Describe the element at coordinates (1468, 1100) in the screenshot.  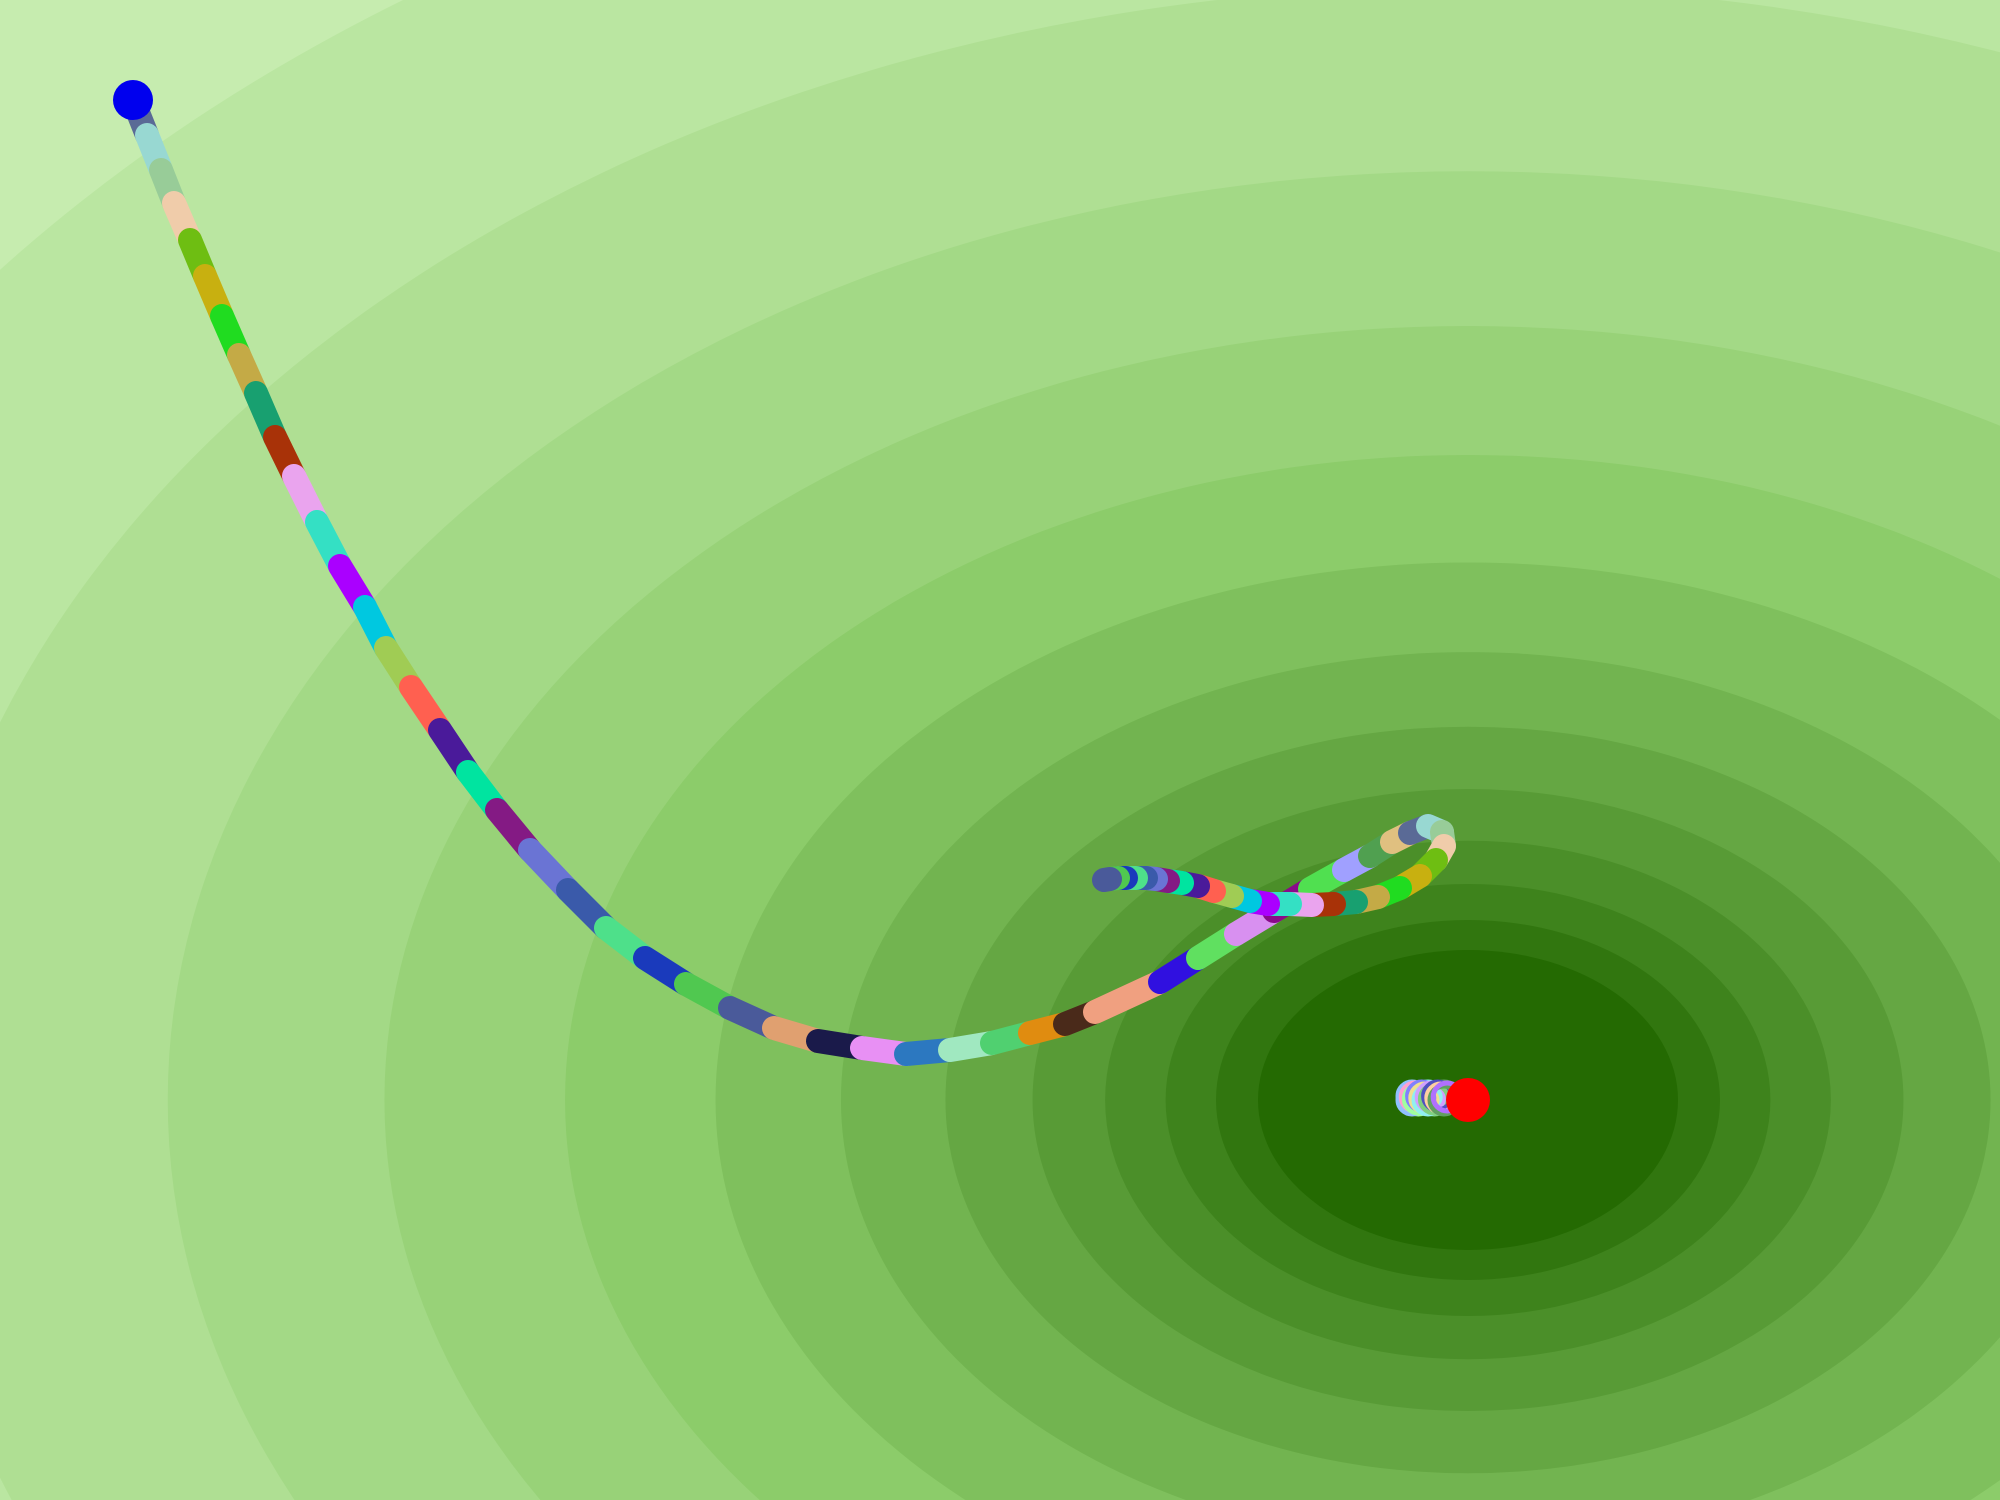
I see `minimum-point-marker` at that location.